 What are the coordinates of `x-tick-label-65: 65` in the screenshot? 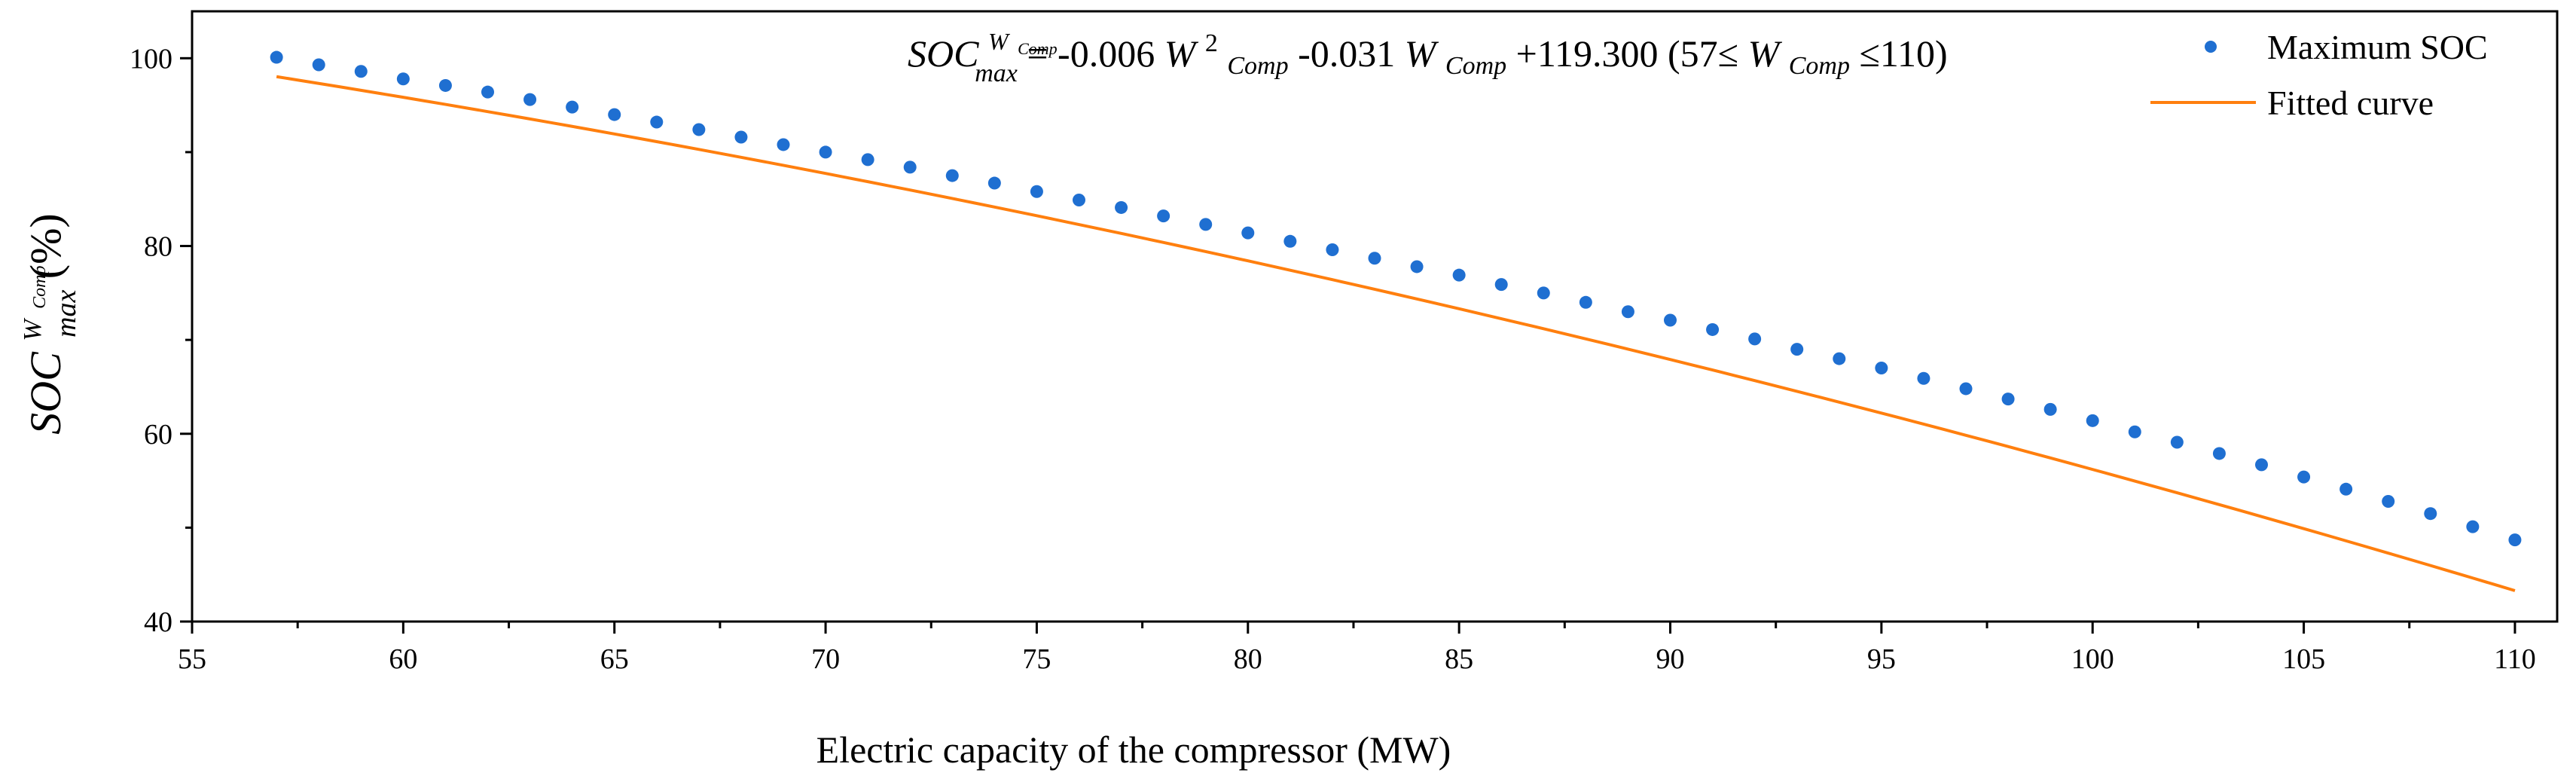 It's located at (615, 659).